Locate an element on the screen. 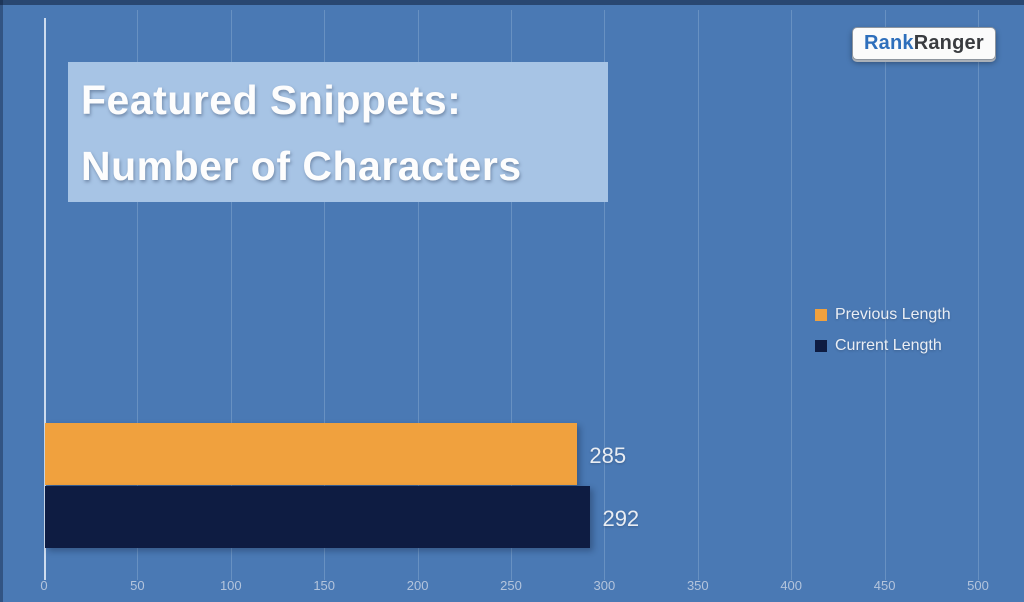 The width and height of the screenshot is (1024, 602). legend-label-current-length: Current Length is located at coordinates (888, 345).